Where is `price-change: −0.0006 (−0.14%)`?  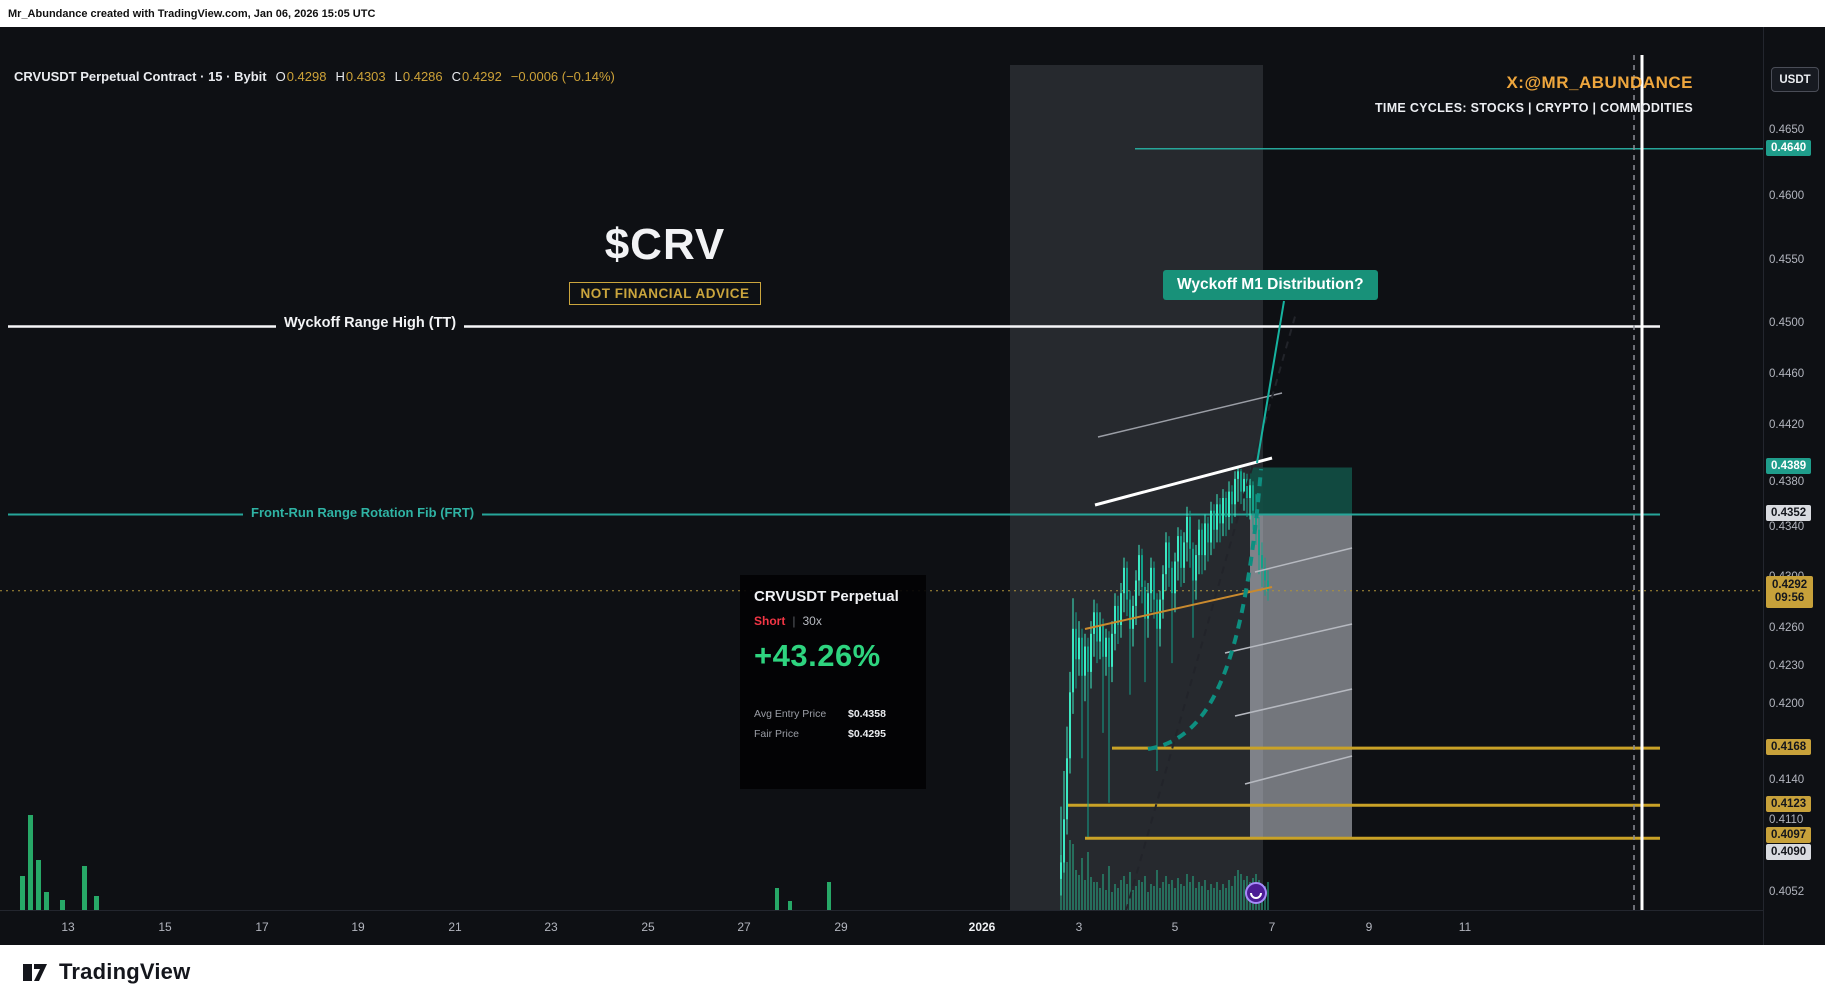
price-change: −0.0006 (−0.14%) is located at coordinates (562, 76).